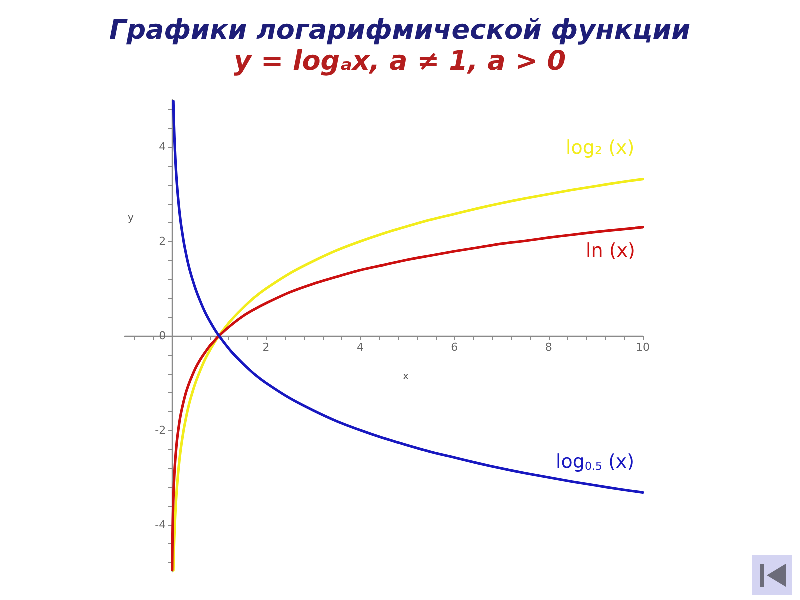  What do you see at coordinates (400, 30) in the screenshot?
I see `chart-title: Графики логарифмической функции` at bounding box center [400, 30].